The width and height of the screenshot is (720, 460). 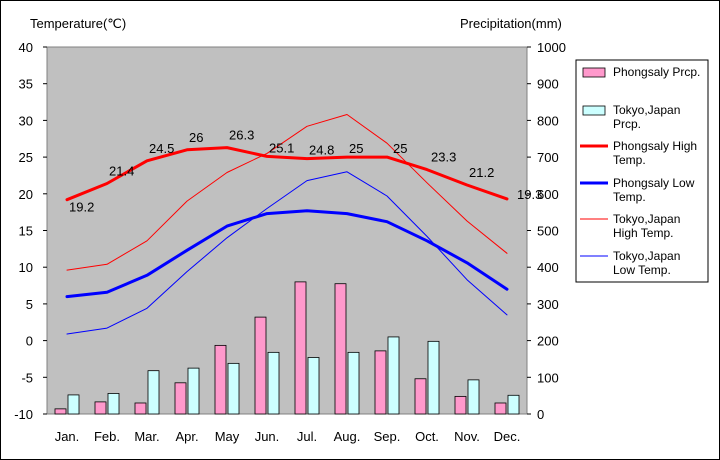 I want to click on right-tick-label: 800, so click(x=548, y=120).